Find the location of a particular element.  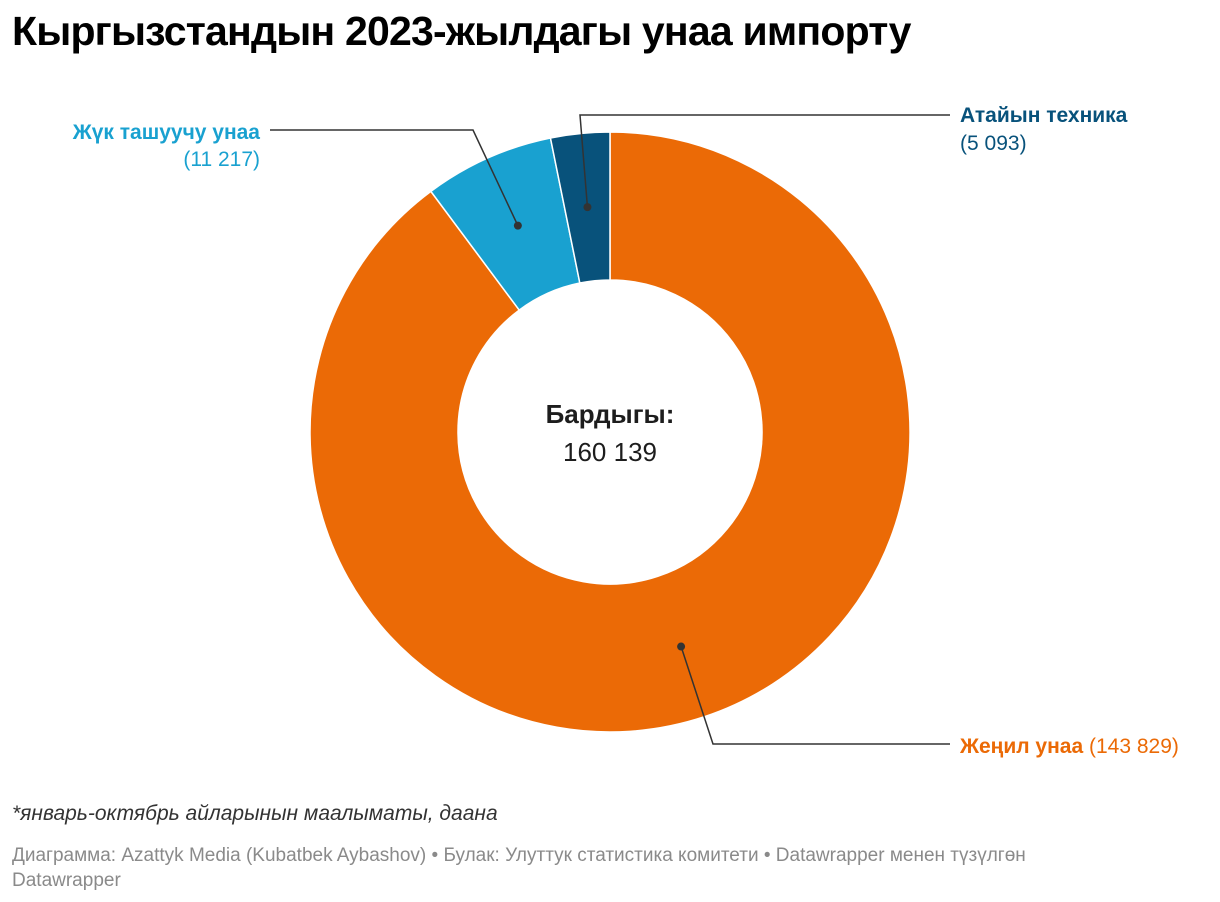

slice-special is located at coordinates (580, 207).